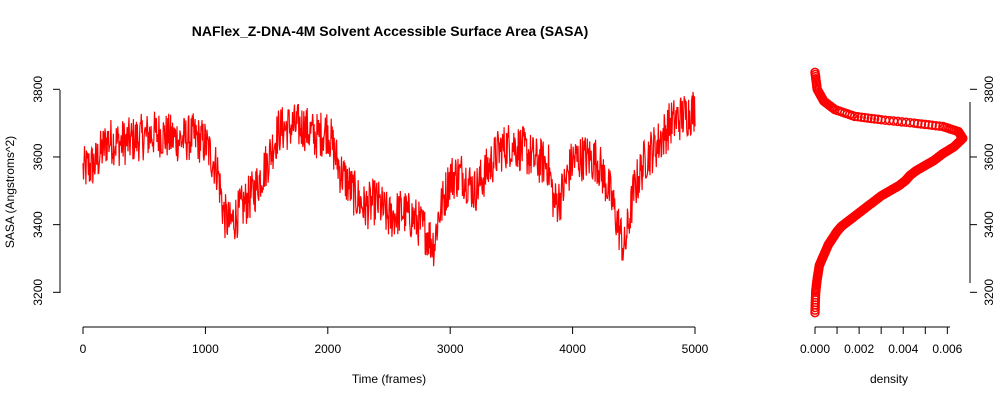  Describe the element at coordinates (10, 192) in the screenshot. I see `main-y-label: SASA (Angstroms^2)` at that location.